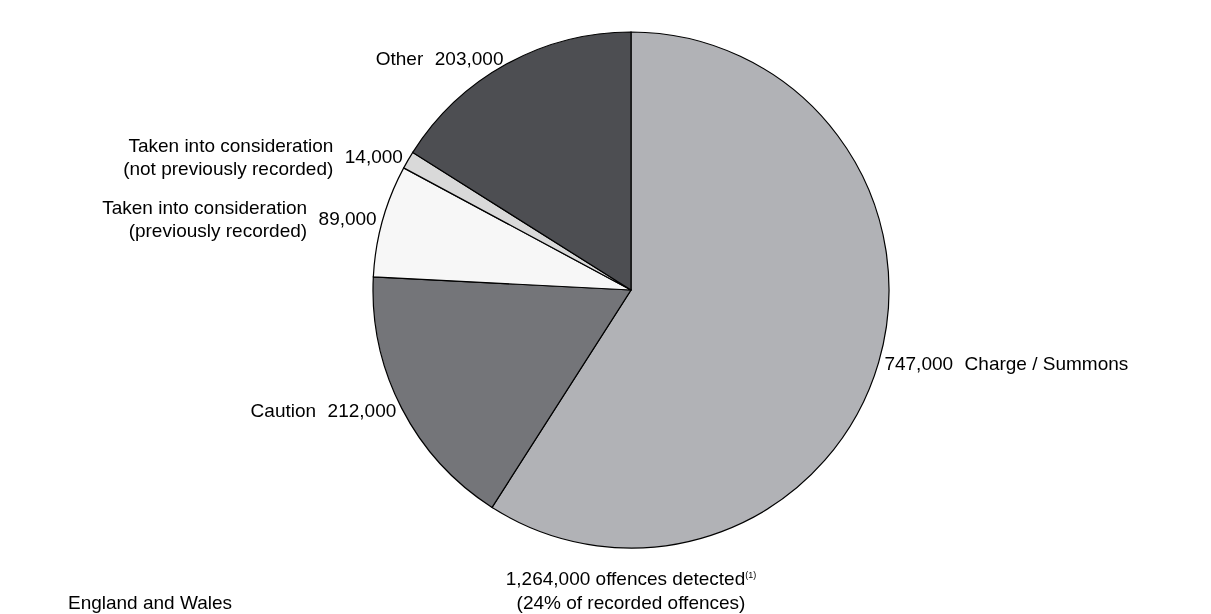 This screenshot has height=614, width=1211. What do you see at coordinates (373, 157) in the screenshot?
I see `data-label: 14,000` at bounding box center [373, 157].